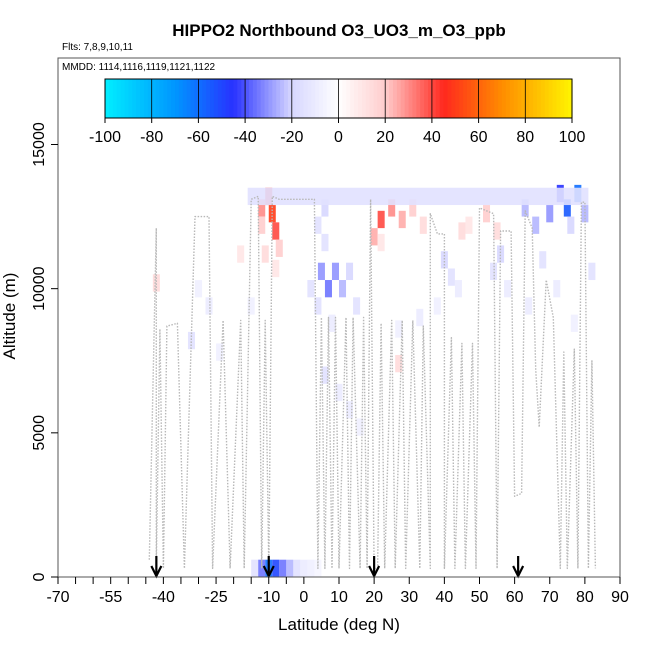 This screenshot has width=650, height=650. Describe the element at coordinates (337, 112) in the screenshot. I see `colorbar: -100 -80 -60 -40 -20 0 20 40 60 80 100` at that location.